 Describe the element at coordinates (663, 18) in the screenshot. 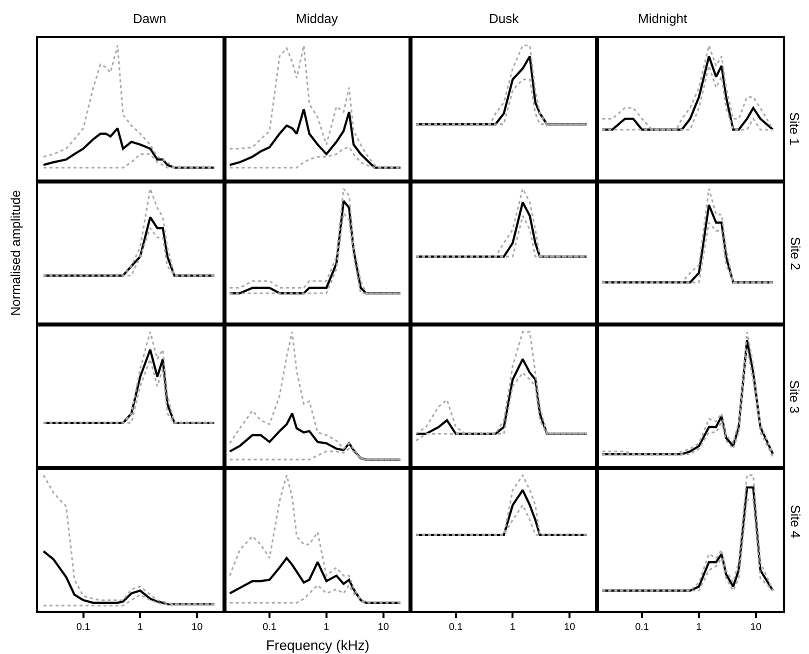

I see `chart-title: Midnight` at that location.